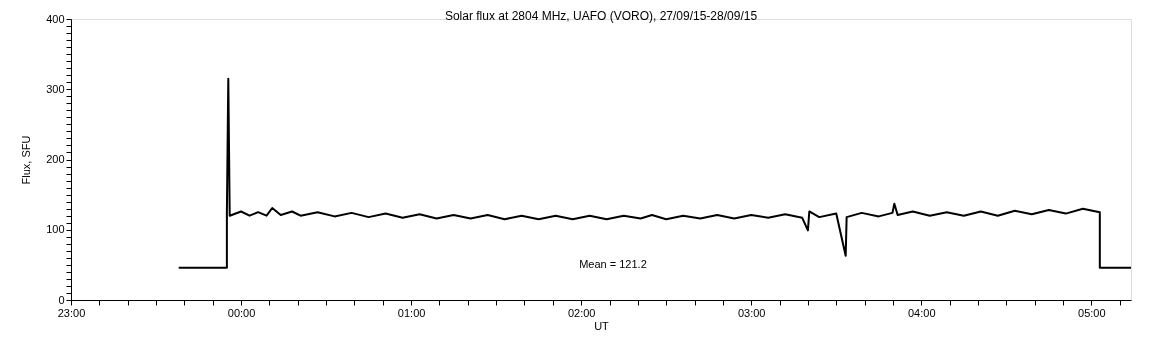  I want to click on annotation: Mean = 121.2, so click(613, 264).